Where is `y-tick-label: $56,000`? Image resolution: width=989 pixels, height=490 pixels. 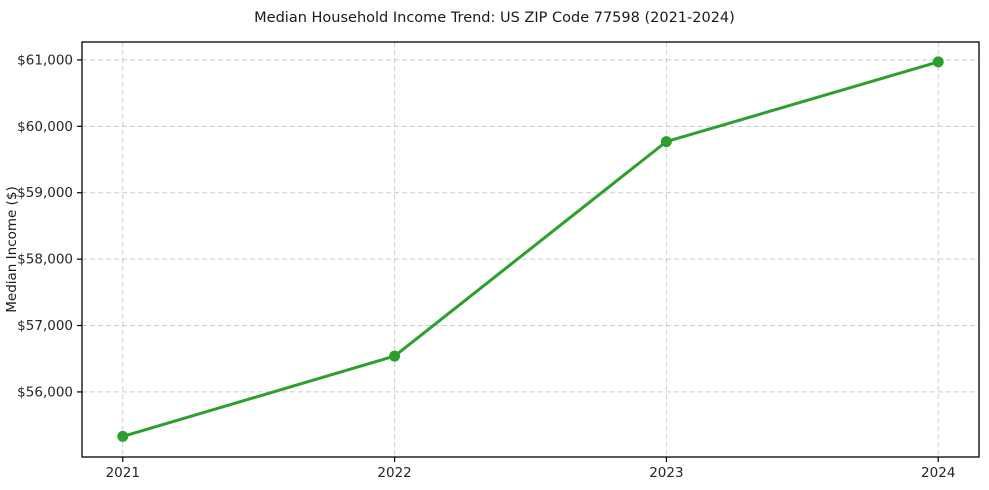 y-tick-label: $56,000 is located at coordinates (45, 392).